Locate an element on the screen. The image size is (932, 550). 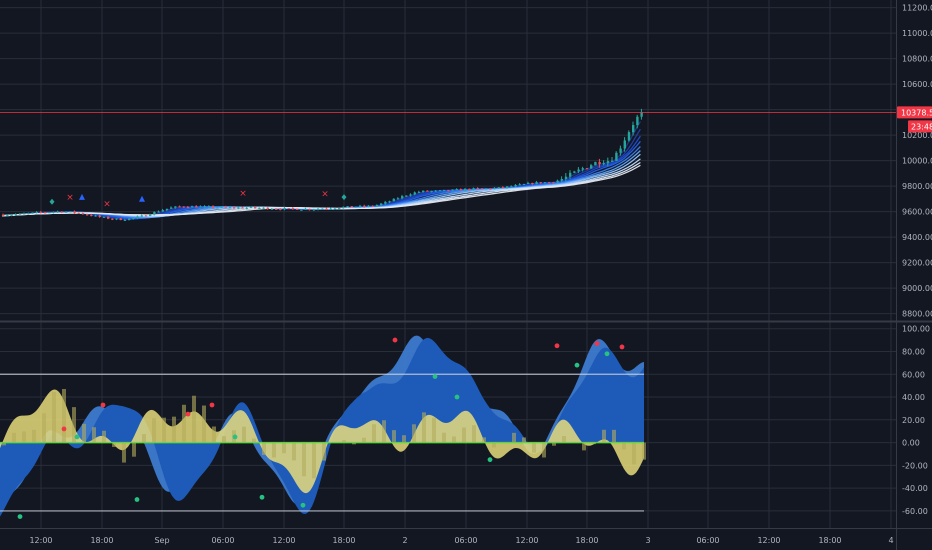
price-tick-label: 9200.00 is located at coordinates (917, 263).